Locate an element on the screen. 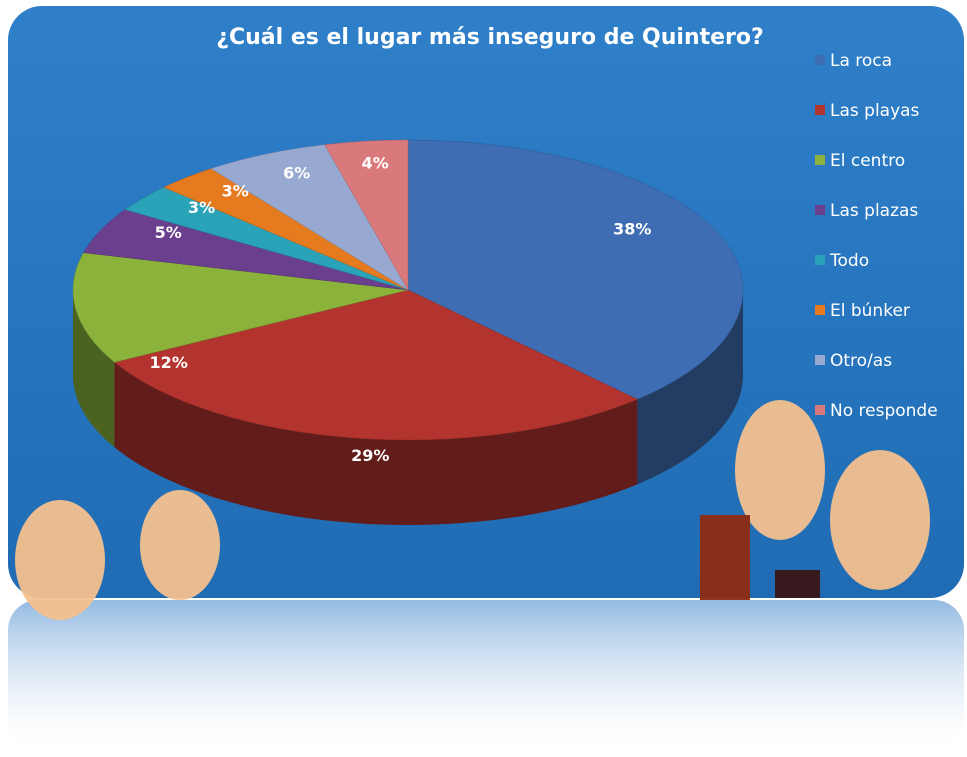 This screenshot has width=967, height=757. data-label: 29% is located at coordinates (370, 455).